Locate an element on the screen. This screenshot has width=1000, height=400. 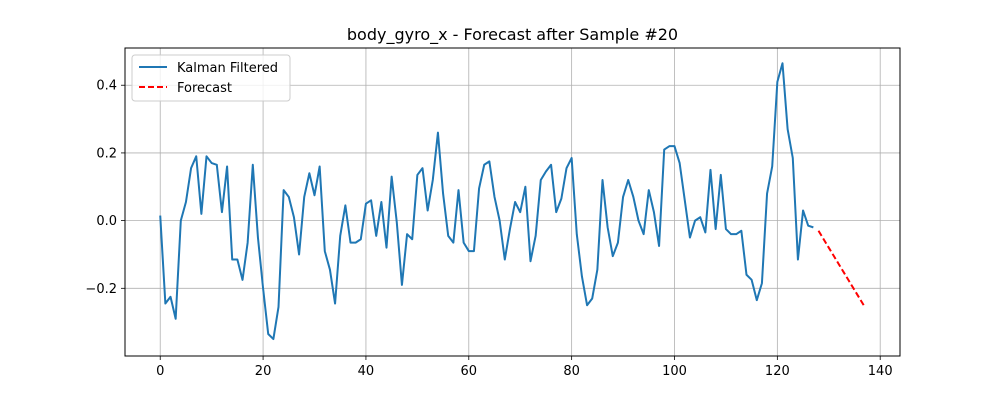
legend-box is located at coordinates (211, 78).